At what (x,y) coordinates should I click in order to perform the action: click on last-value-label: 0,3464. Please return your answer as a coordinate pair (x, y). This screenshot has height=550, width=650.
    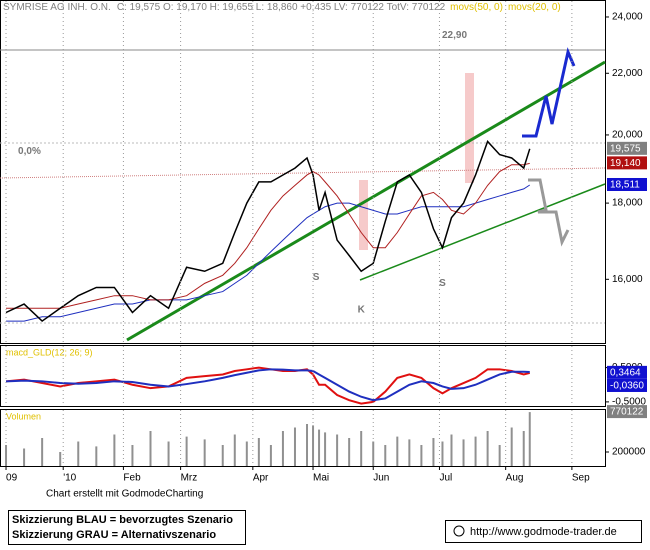
    Looking at the image, I should click on (625, 373).